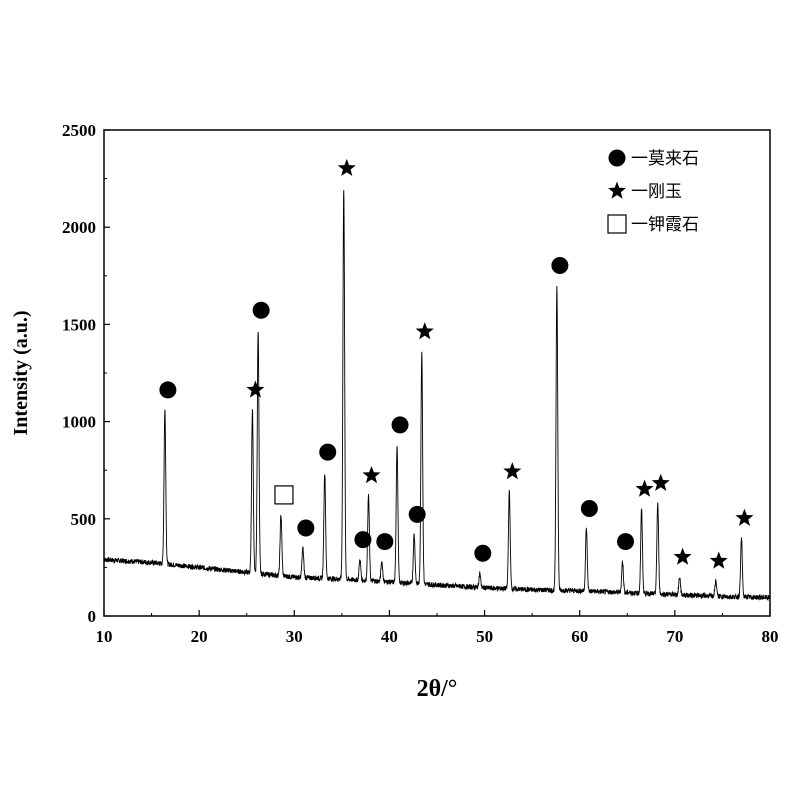 Image resolution: width=800 pixels, height=800 pixels. I want to click on y-tick-label: 0, so click(92, 616).